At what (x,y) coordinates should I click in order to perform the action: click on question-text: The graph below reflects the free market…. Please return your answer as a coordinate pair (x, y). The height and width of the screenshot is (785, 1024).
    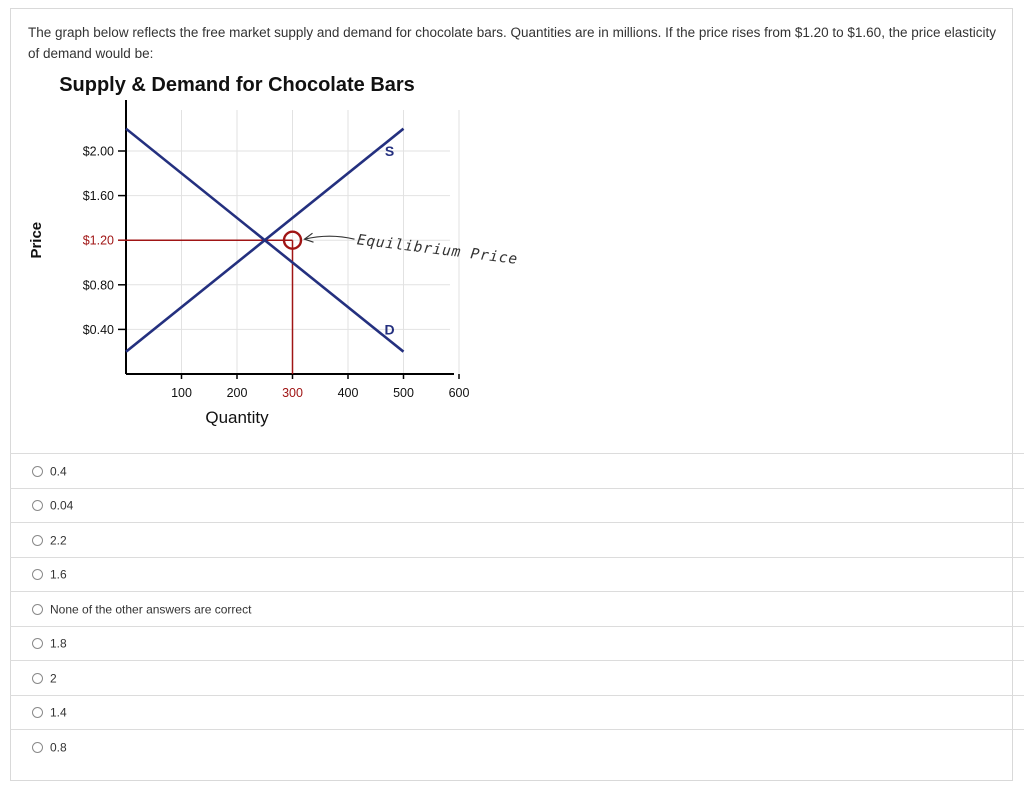
    Looking at the image, I should click on (512, 43).